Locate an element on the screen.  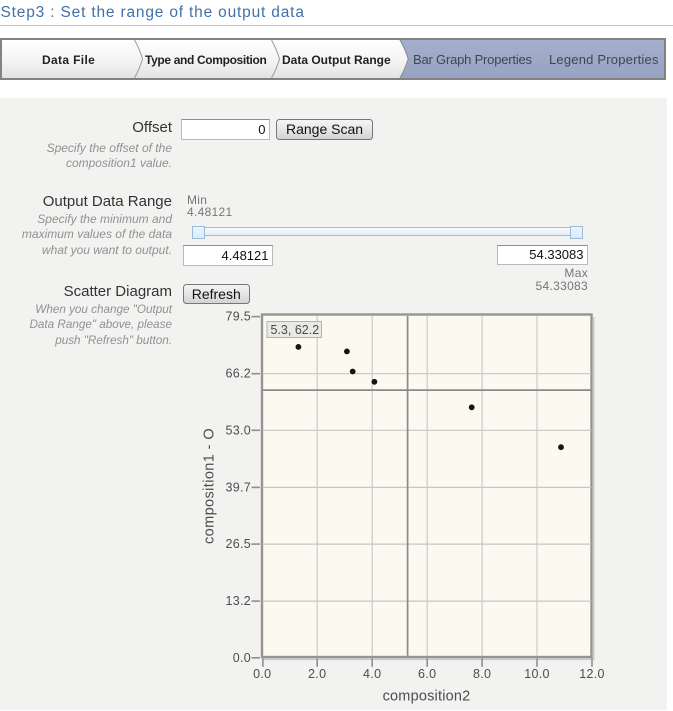
svg-text: composition1 - O is located at coordinates (210, 486).